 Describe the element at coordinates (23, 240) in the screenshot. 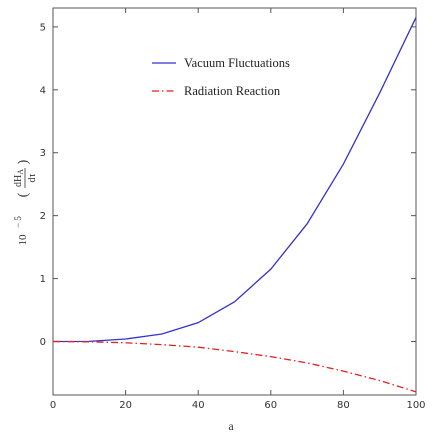

I see `y-label-prefix: 10` at that location.